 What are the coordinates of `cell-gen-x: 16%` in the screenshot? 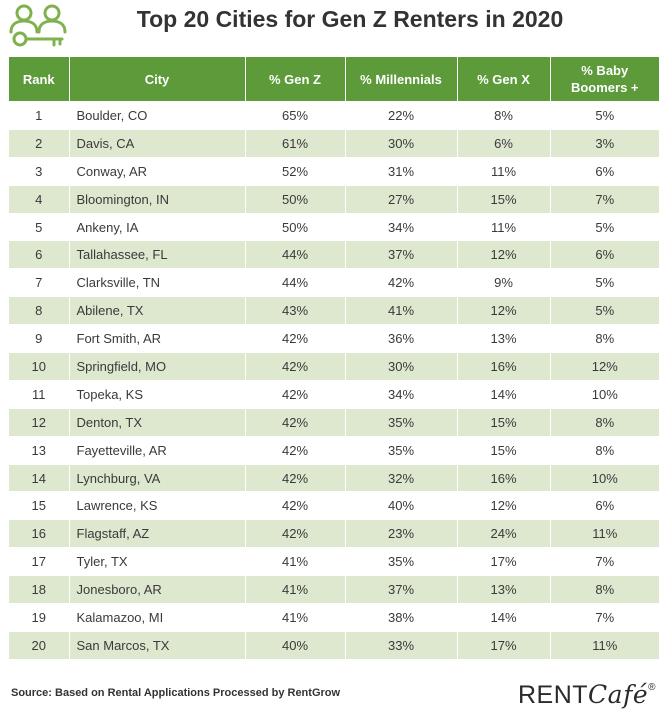 It's located at (504, 477).